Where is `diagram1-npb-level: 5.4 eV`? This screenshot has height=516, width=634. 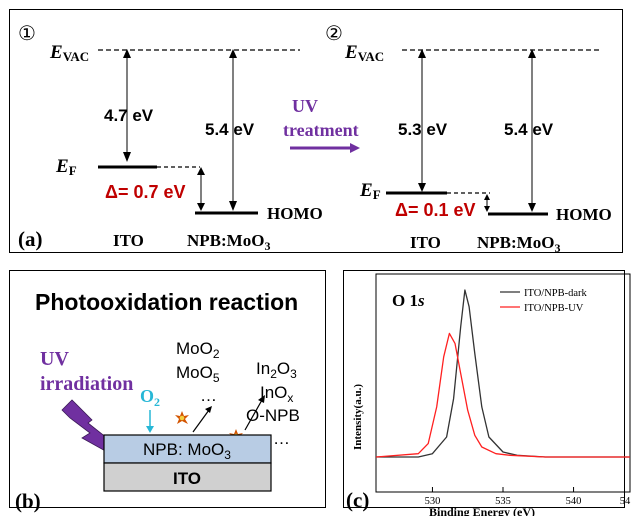
diagram1-npb-level: 5.4 eV is located at coordinates (230, 129).